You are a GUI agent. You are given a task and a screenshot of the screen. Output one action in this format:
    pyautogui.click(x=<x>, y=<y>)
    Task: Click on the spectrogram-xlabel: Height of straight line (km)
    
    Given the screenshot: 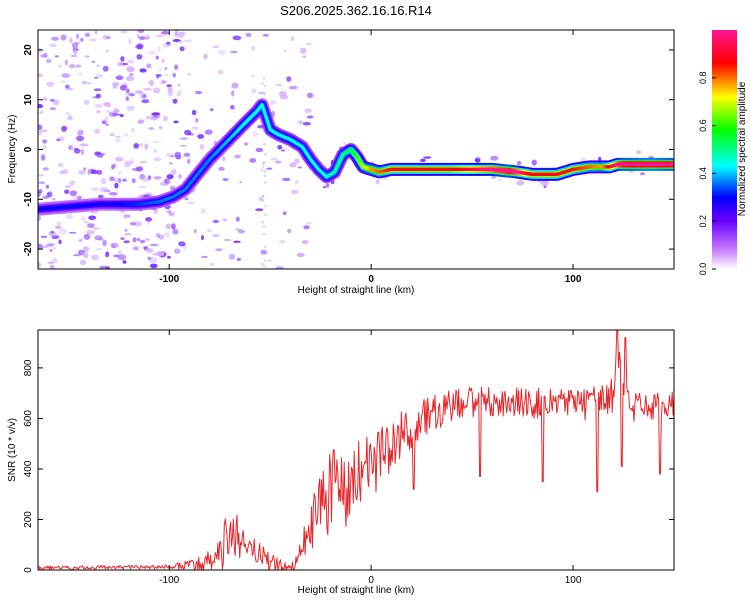 What is the action you would take?
    pyautogui.click(x=356, y=290)
    